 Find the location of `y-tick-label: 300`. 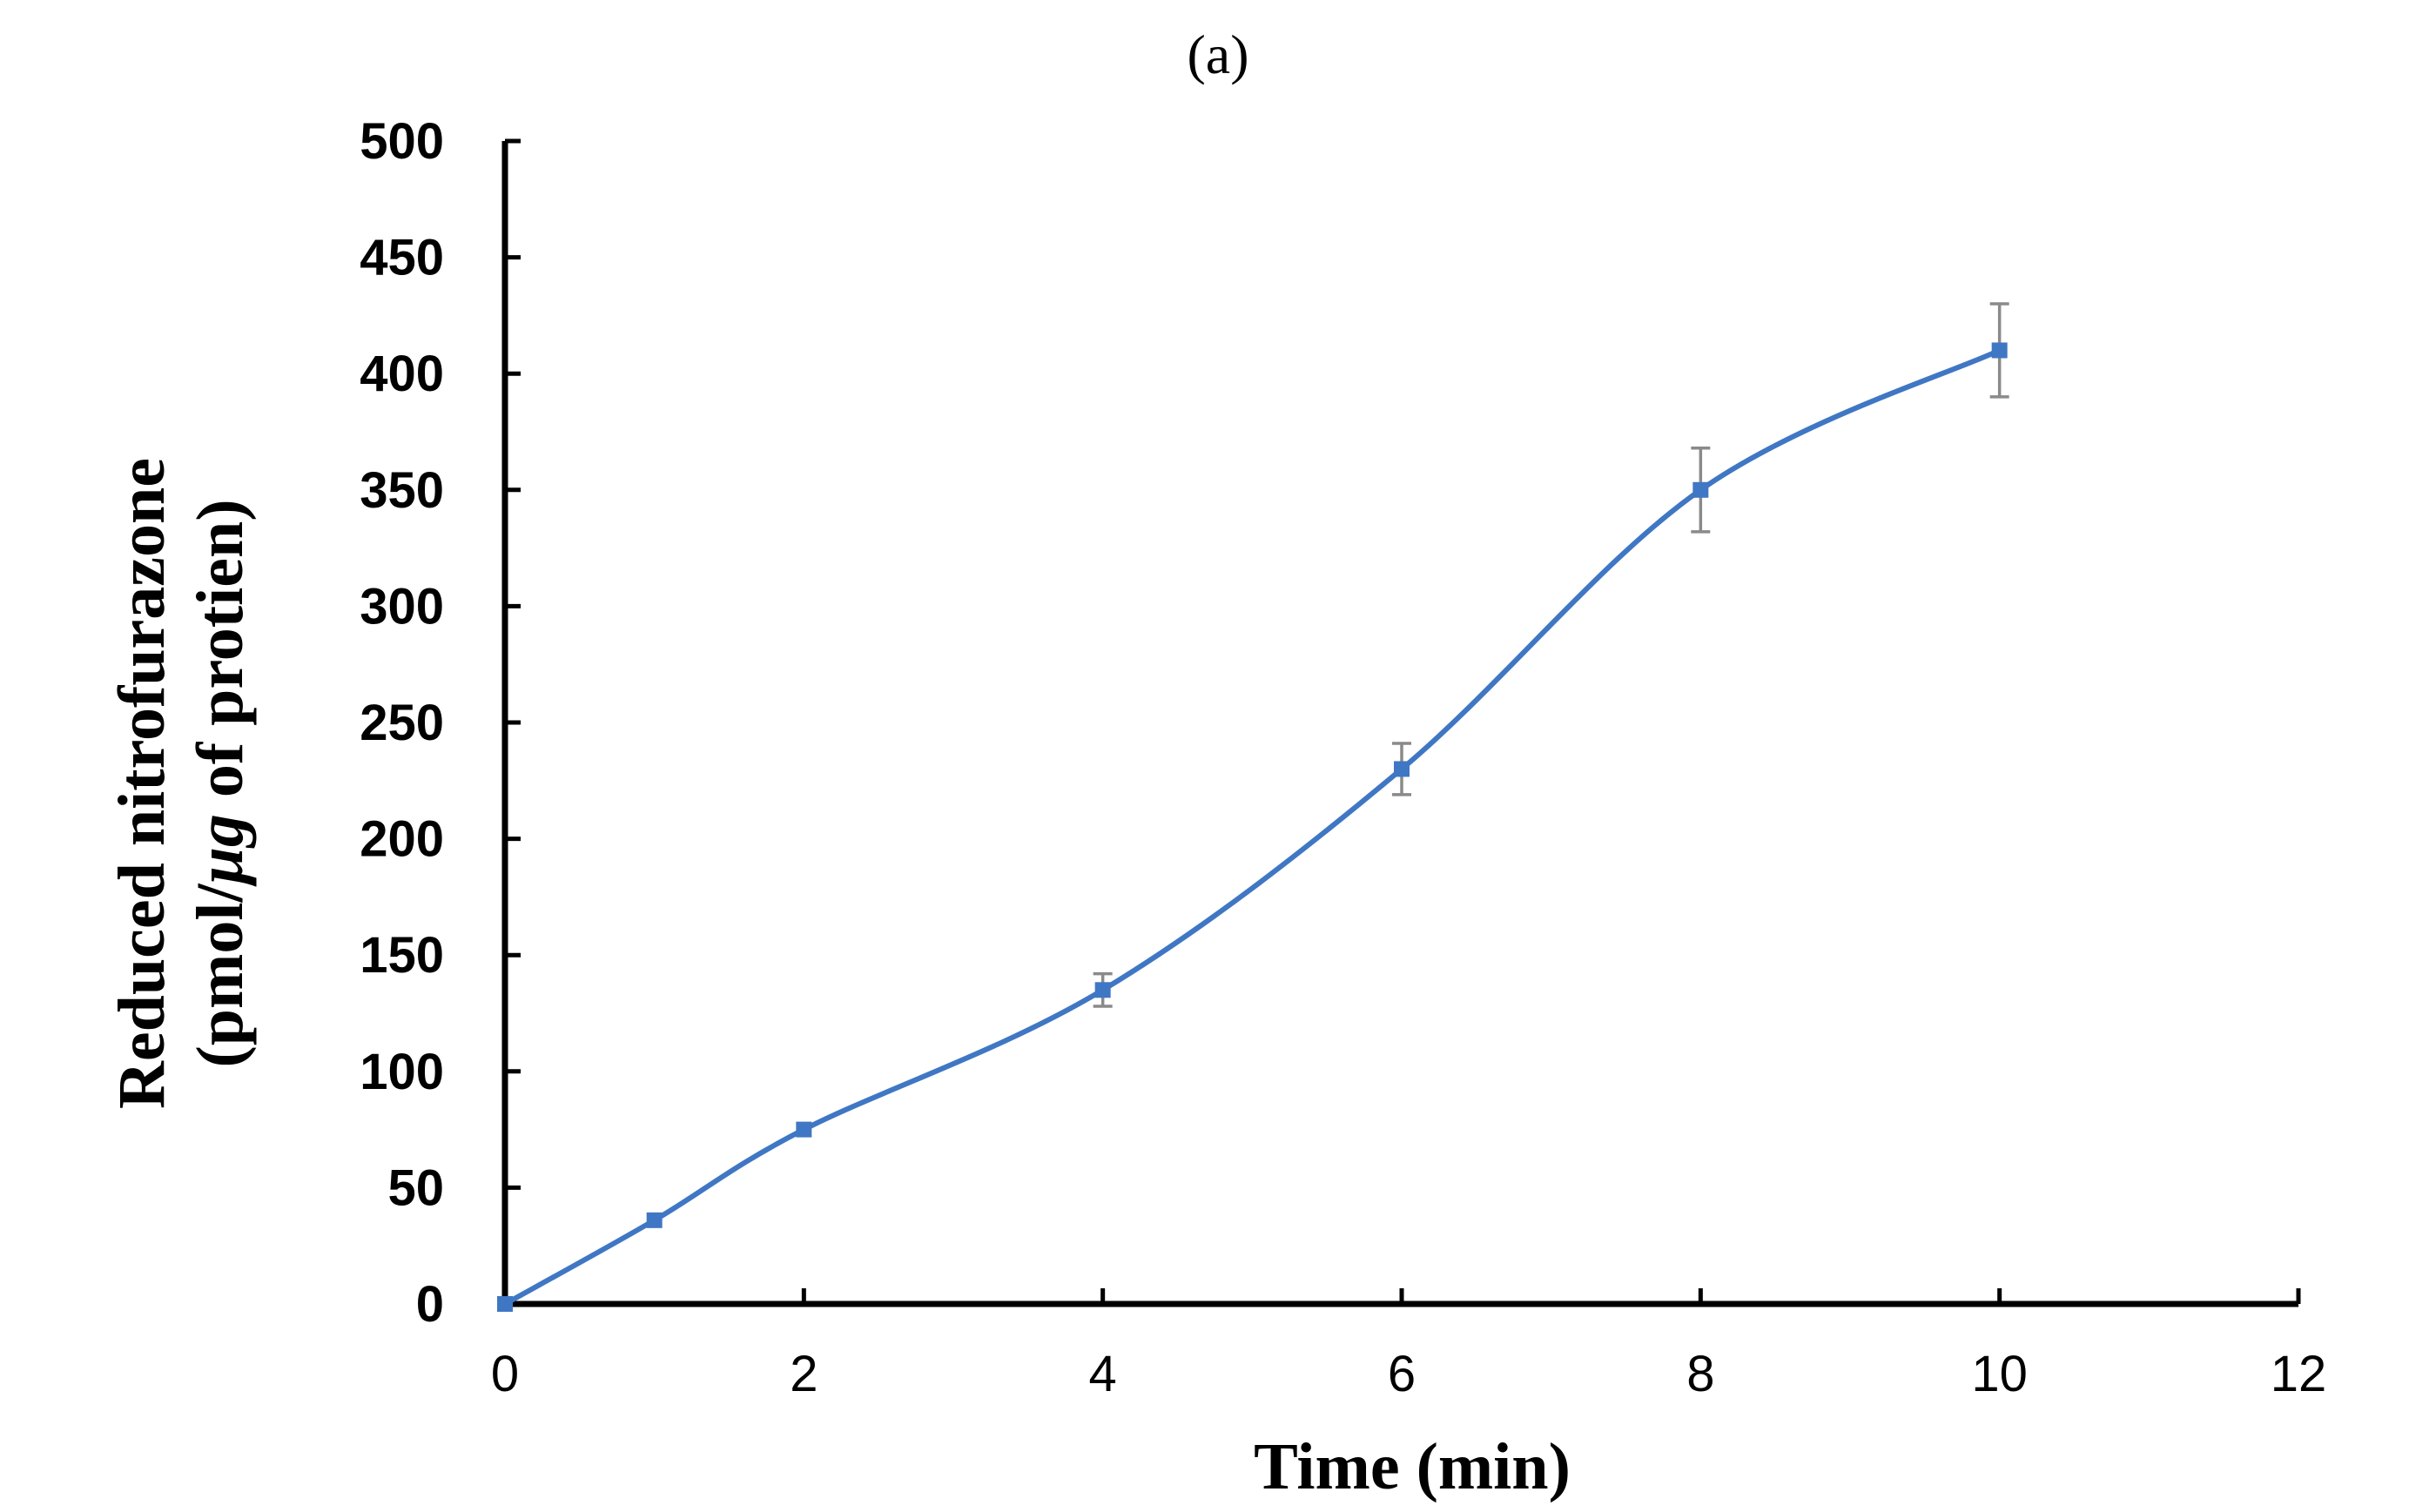

y-tick-label: 300 is located at coordinates (402, 606).